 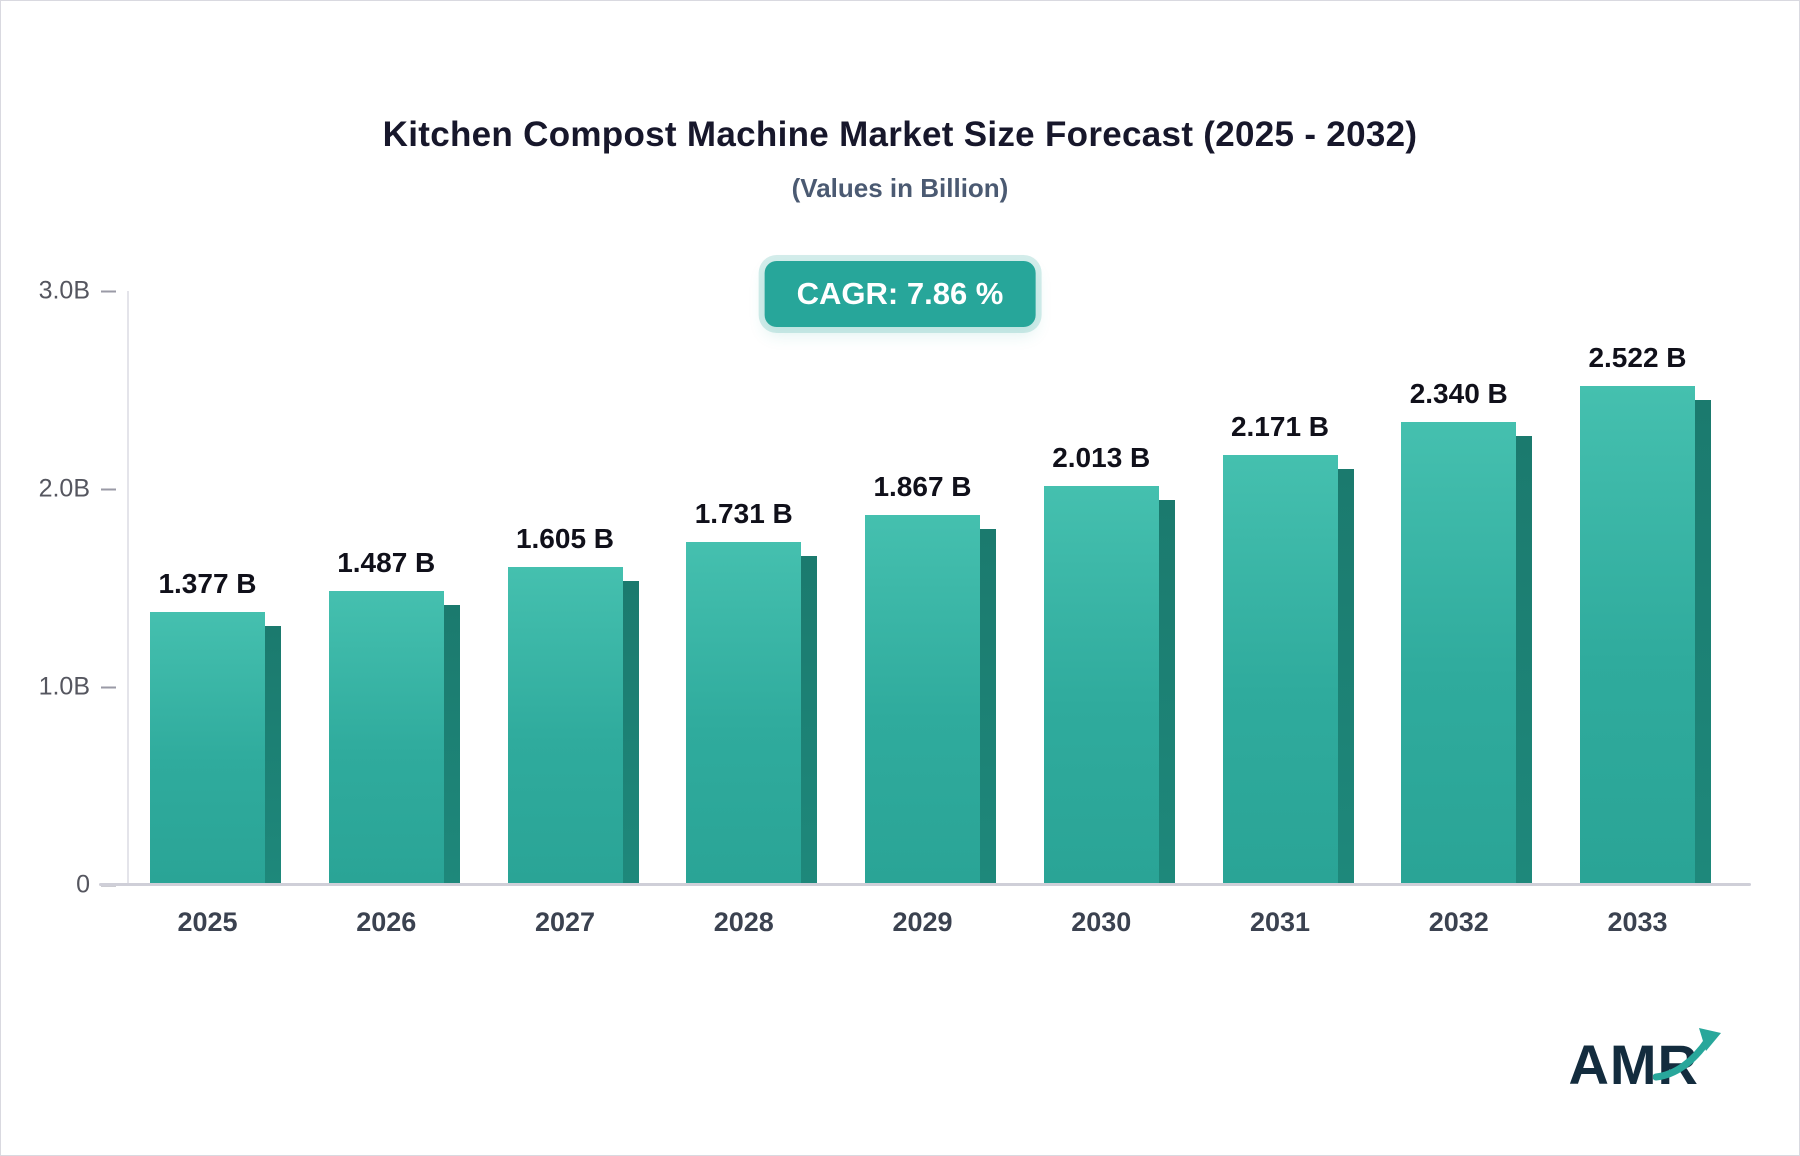 I want to click on bar-value-label: 2.171 B, so click(x=1280, y=427).